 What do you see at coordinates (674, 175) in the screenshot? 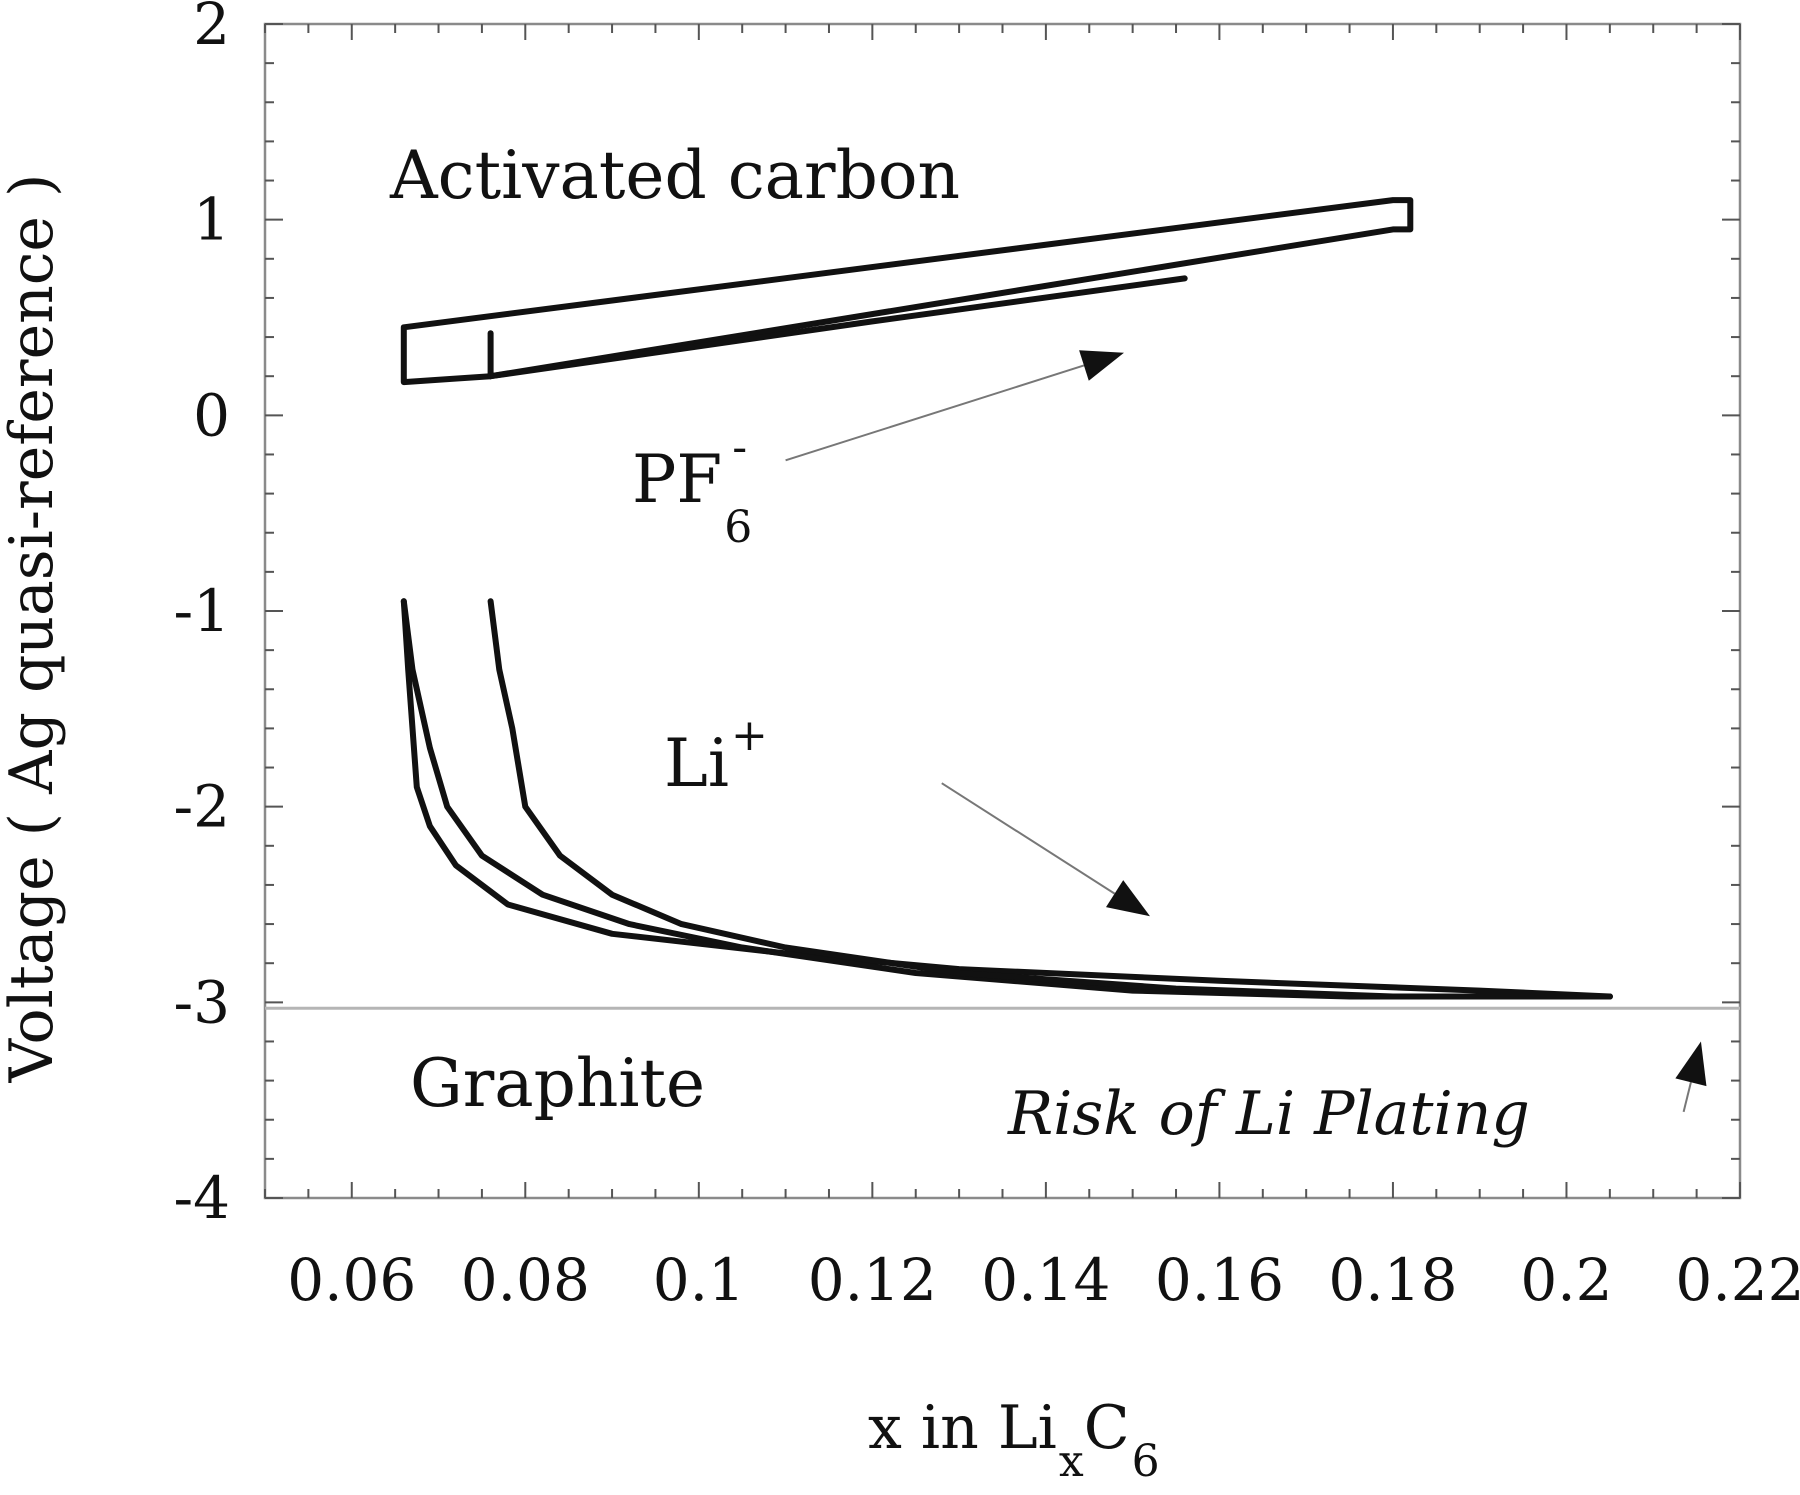
I see `annotation-activated-carbon: Activated carbon` at bounding box center [674, 175].